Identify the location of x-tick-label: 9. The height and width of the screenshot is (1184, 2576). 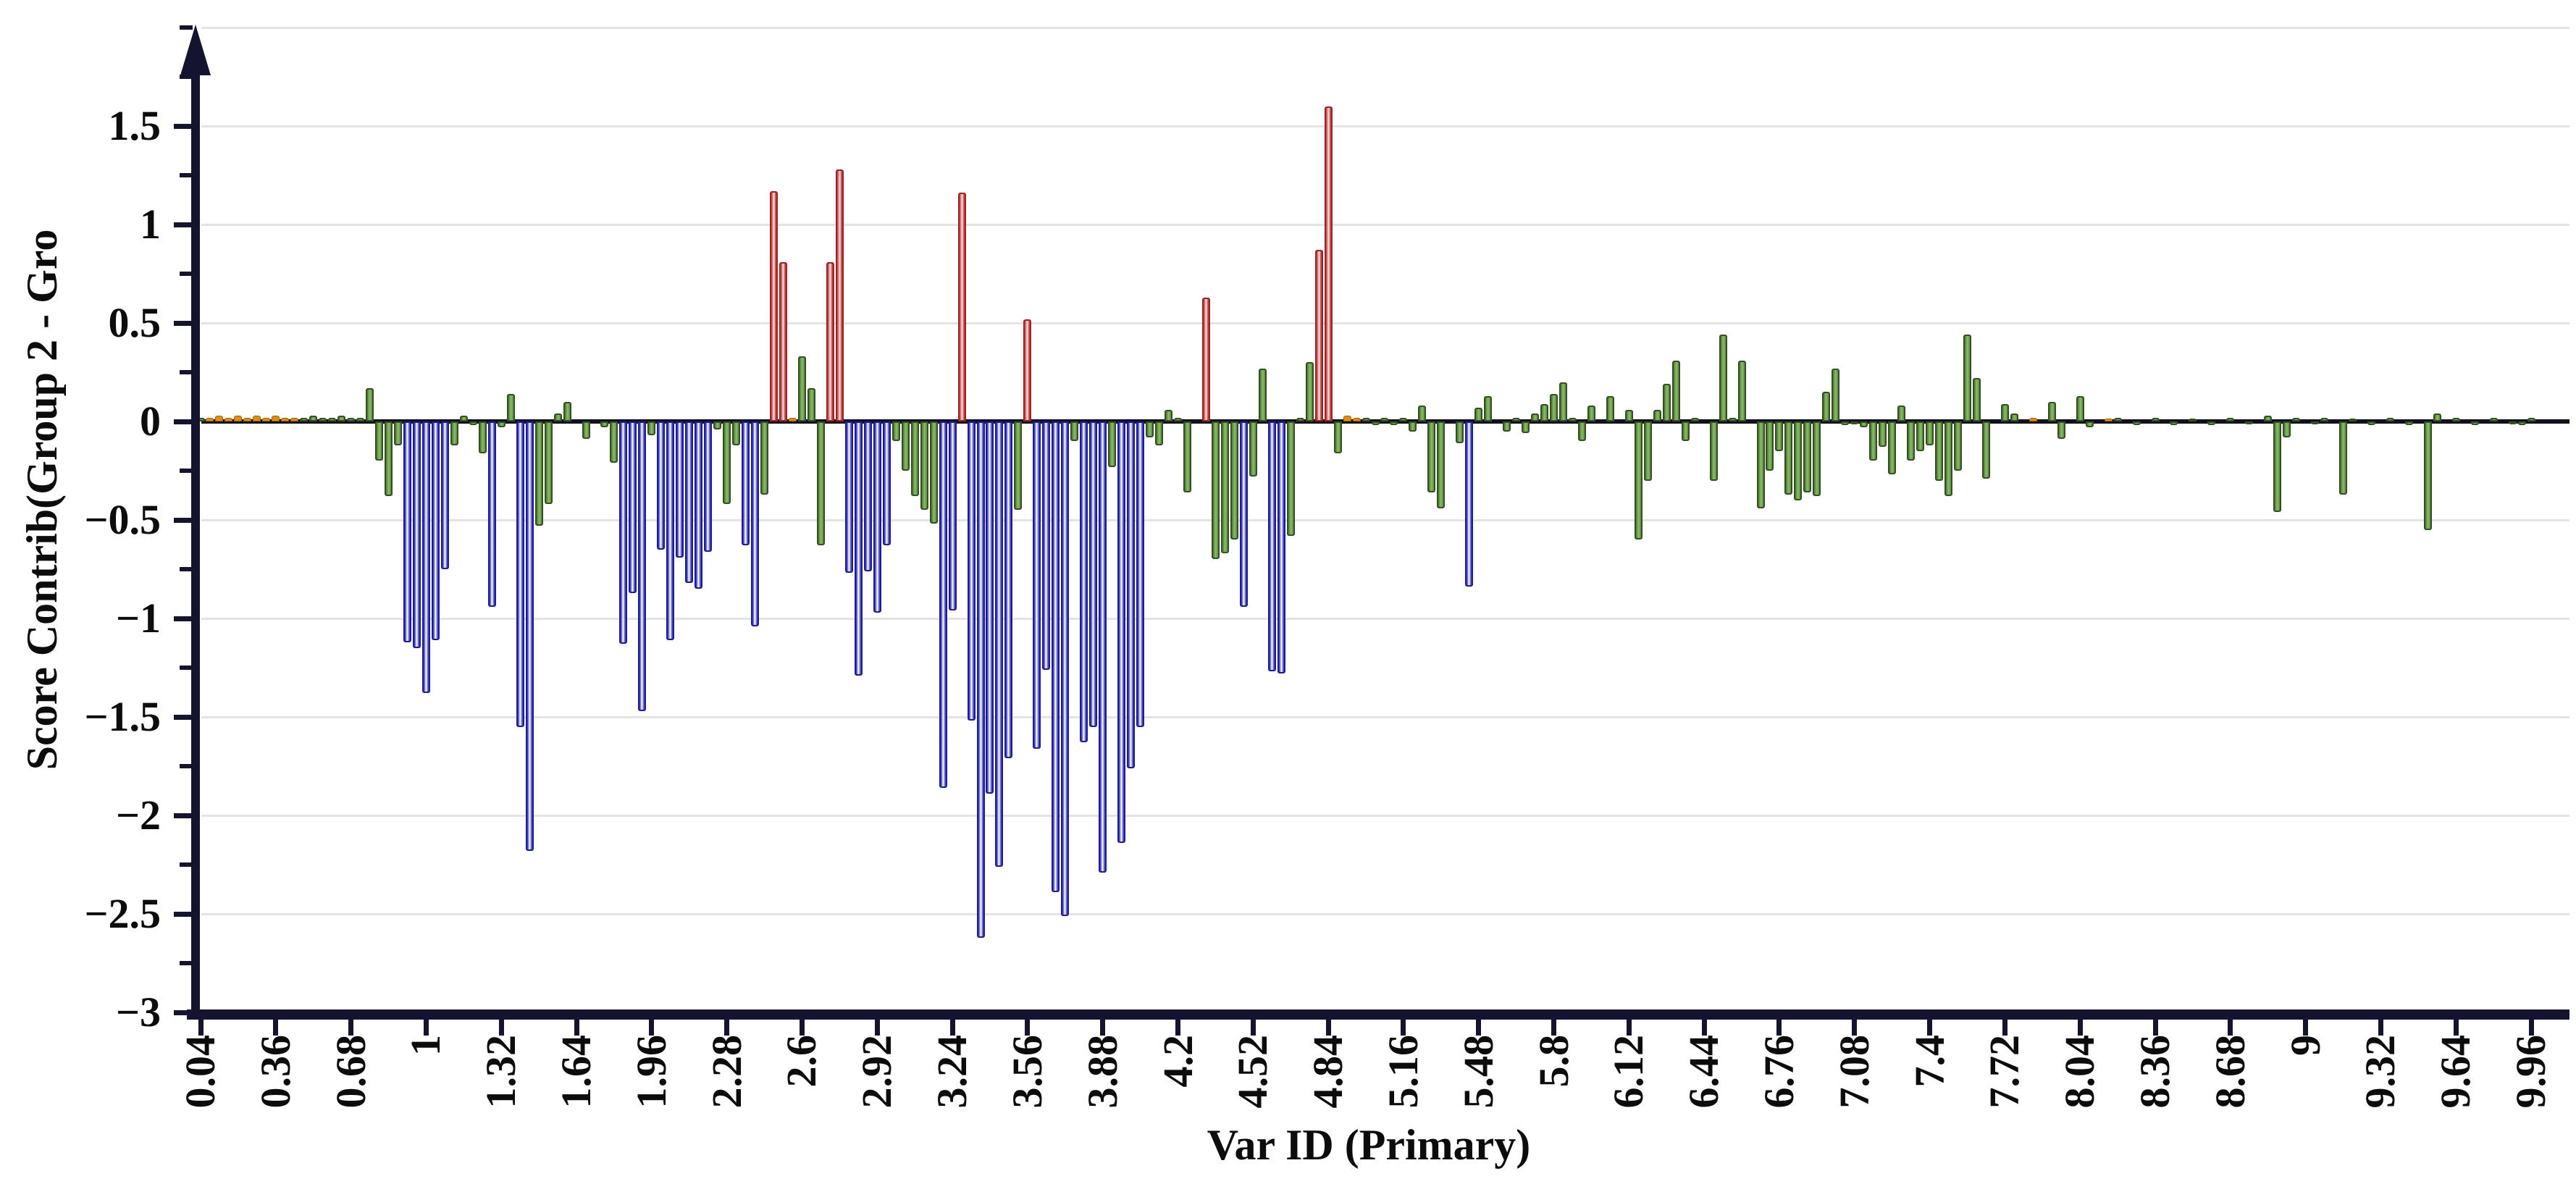
(2305, 1045).